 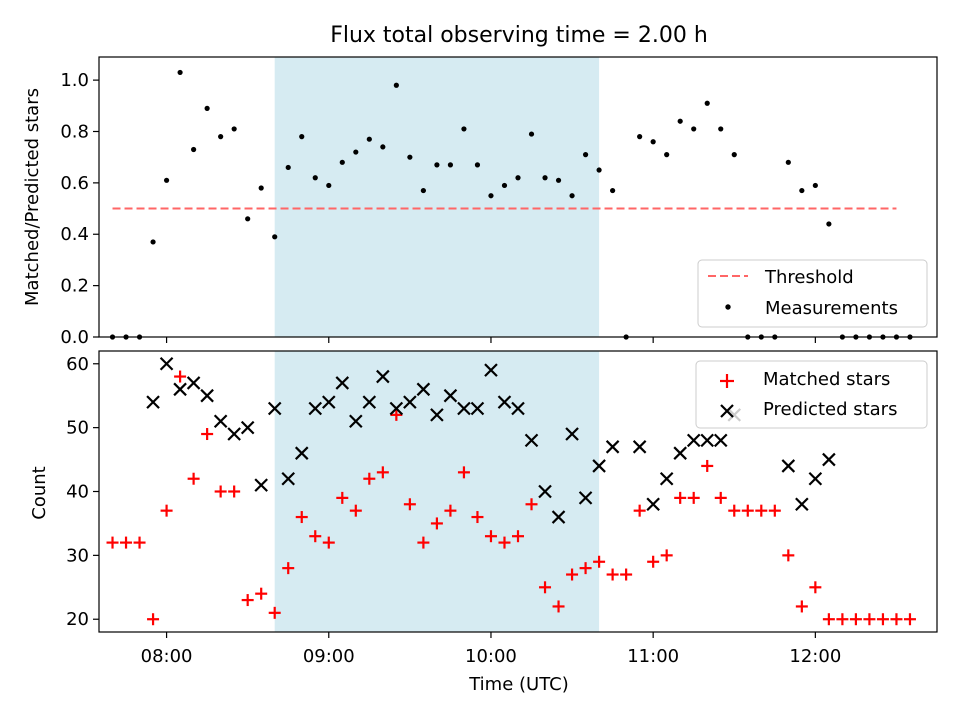 What do you see at coordinates (32, 197) in the screenshot?
I see `top-y-axis-label: Matched/Predicted stars` at bounding box center [32, 197].